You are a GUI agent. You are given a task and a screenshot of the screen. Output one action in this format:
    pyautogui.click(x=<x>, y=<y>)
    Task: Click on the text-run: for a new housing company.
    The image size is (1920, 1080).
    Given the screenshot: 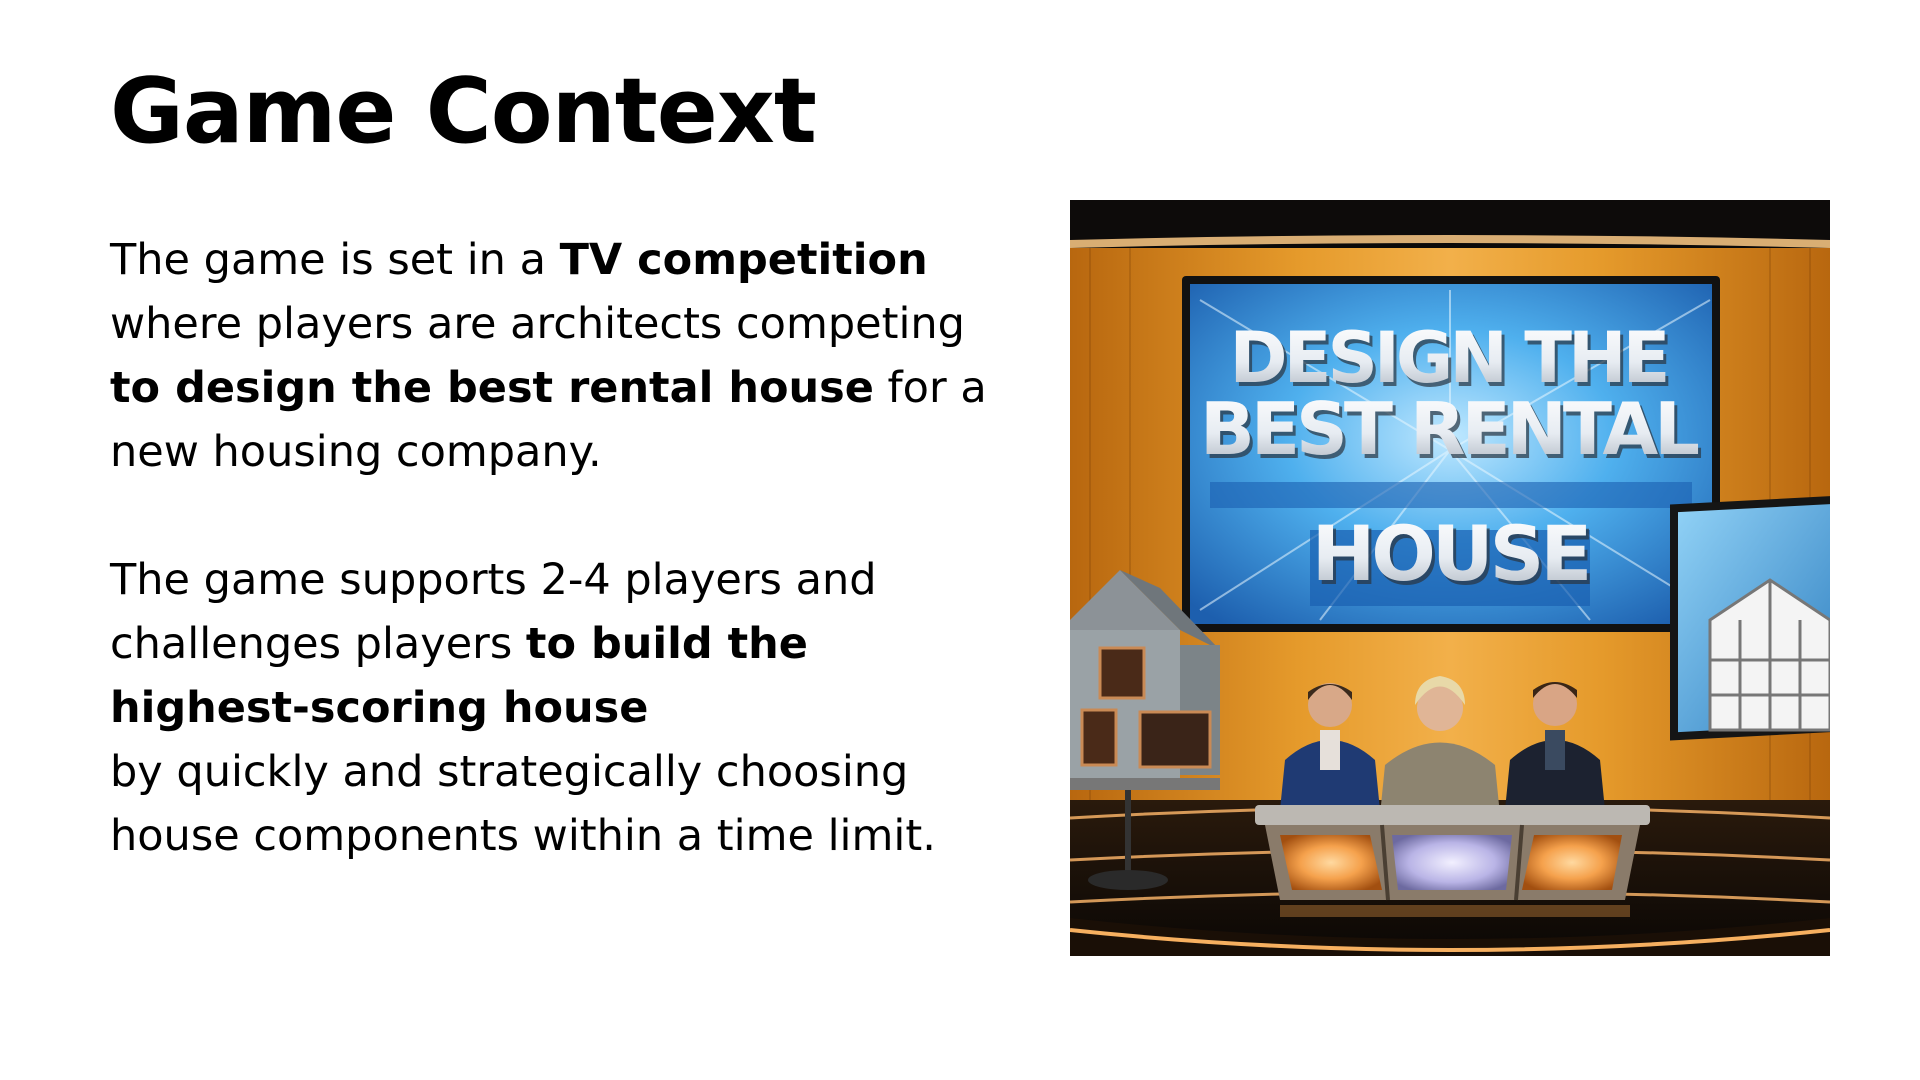 What is the action you would take?
    pyautogui.click(x=555, y=420)
    